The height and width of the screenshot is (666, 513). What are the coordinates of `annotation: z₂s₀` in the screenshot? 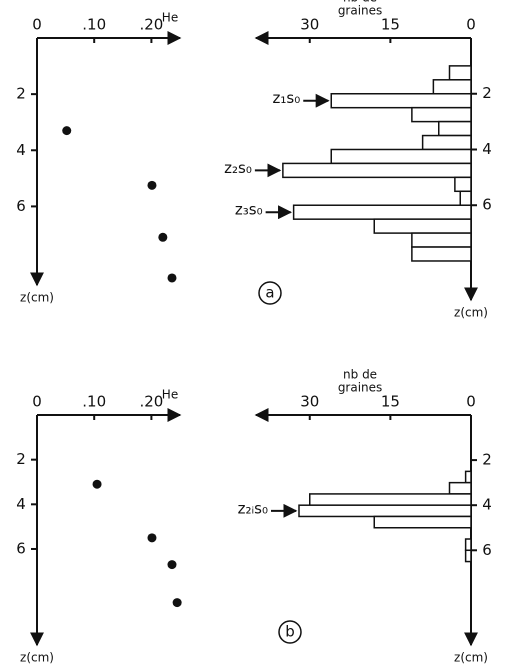 It's located at (238, 168).